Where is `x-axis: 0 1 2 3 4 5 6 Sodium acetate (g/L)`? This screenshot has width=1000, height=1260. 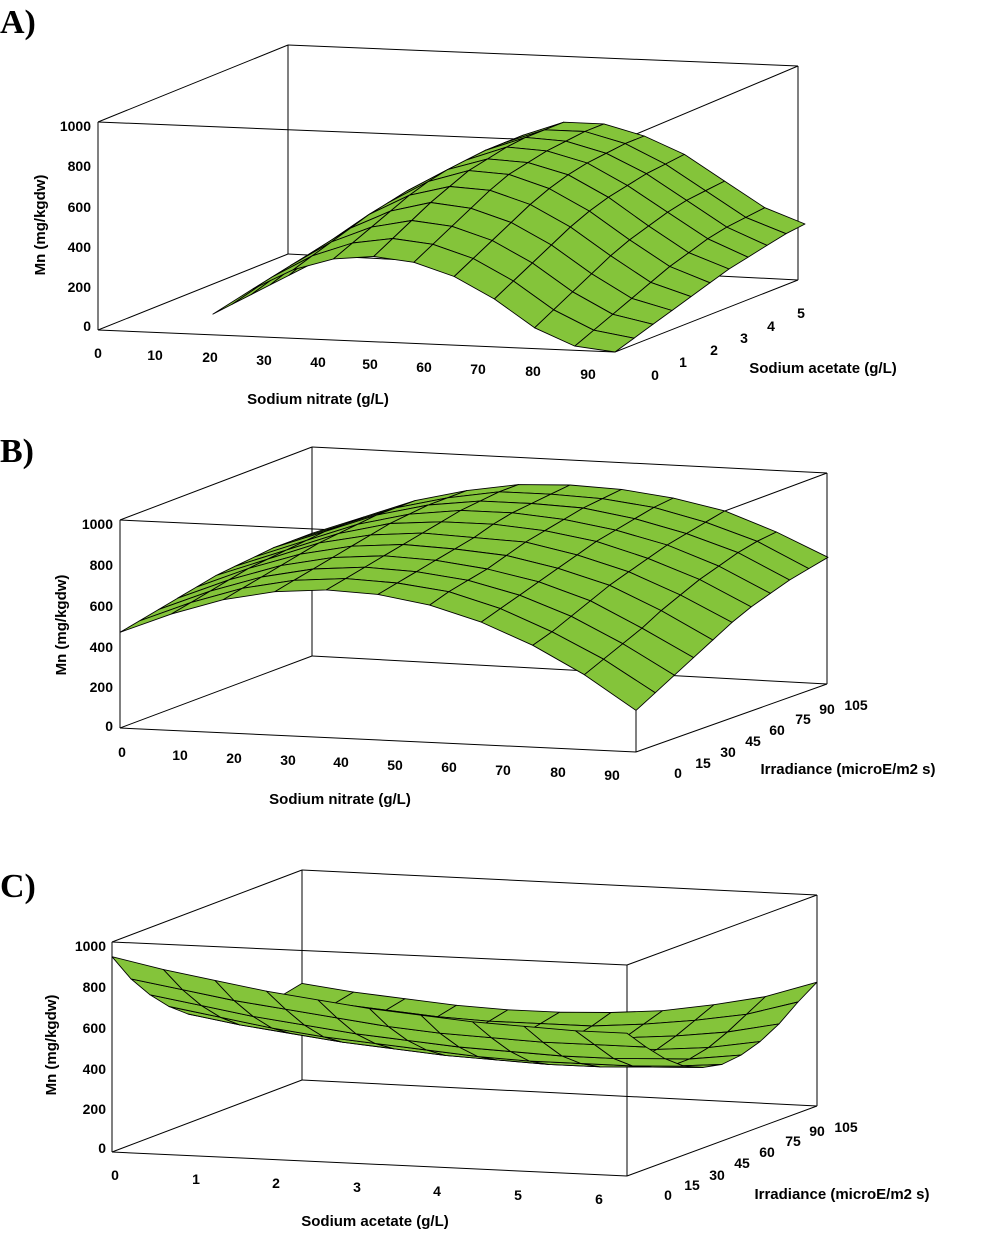
x-axis: 0 1 2 3 4 5 6 Sodium acetate (g/L) is located at coordinates (357, 1198).